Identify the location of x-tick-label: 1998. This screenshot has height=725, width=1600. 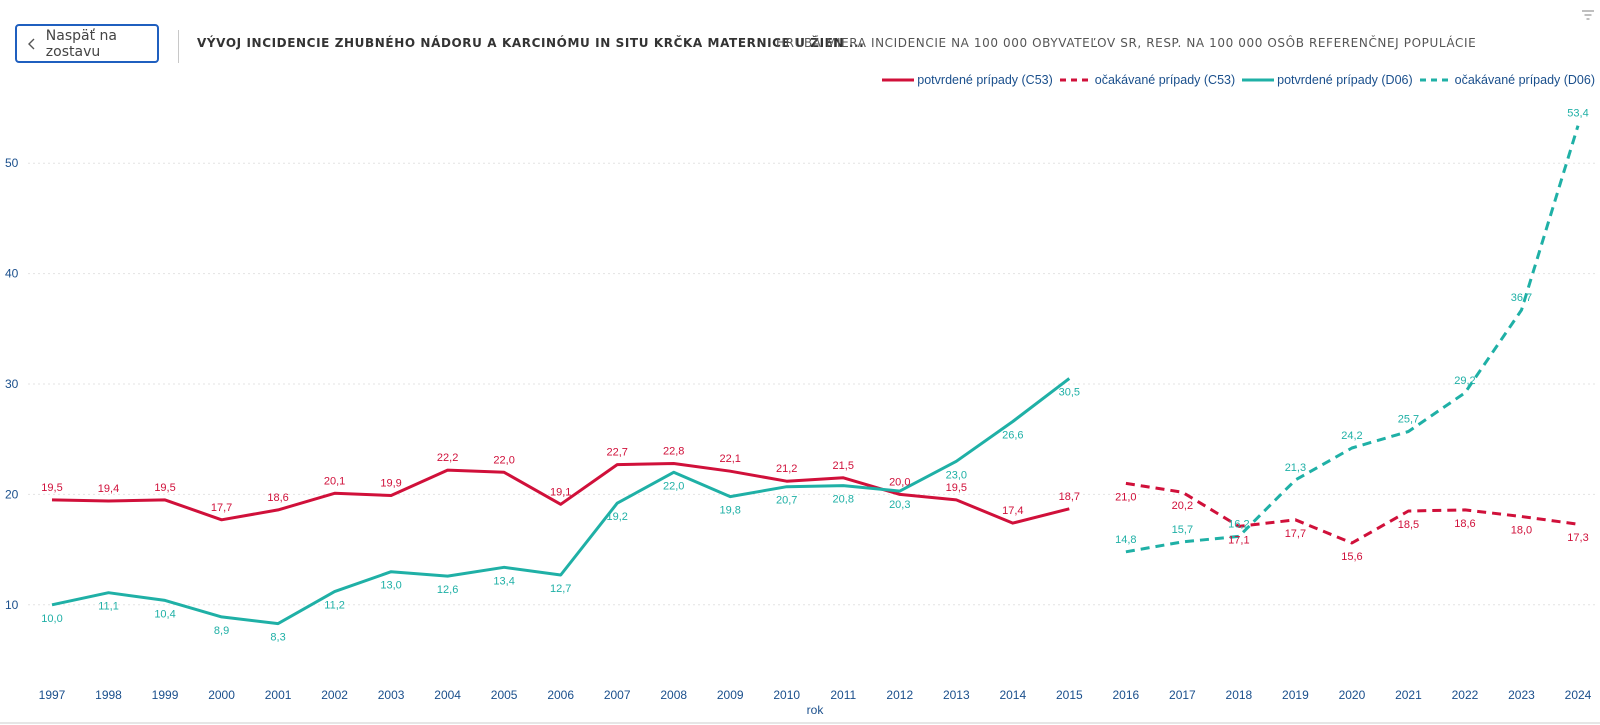
(108, 695).